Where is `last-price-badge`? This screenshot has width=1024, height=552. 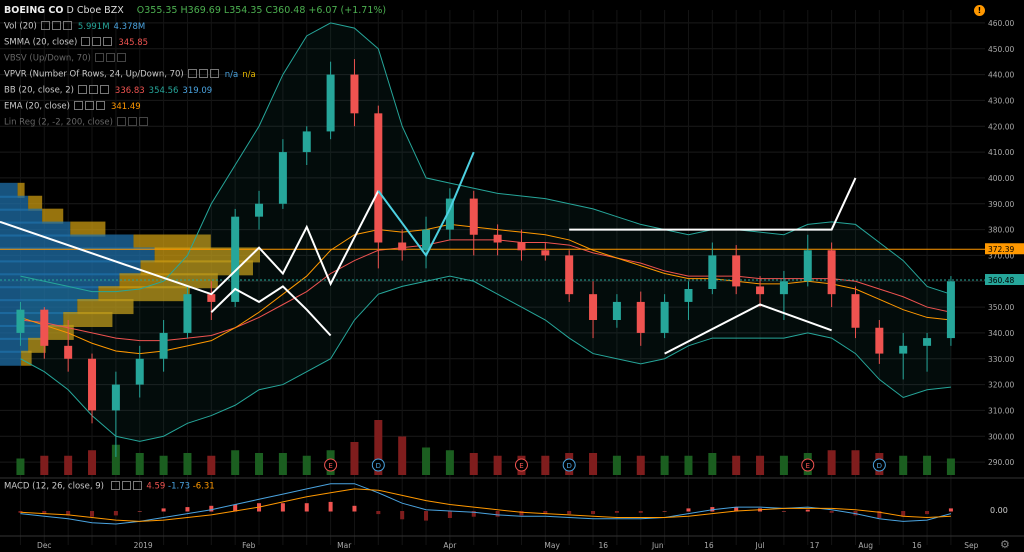
last-price-badge is located at coordinates (1004, 280).